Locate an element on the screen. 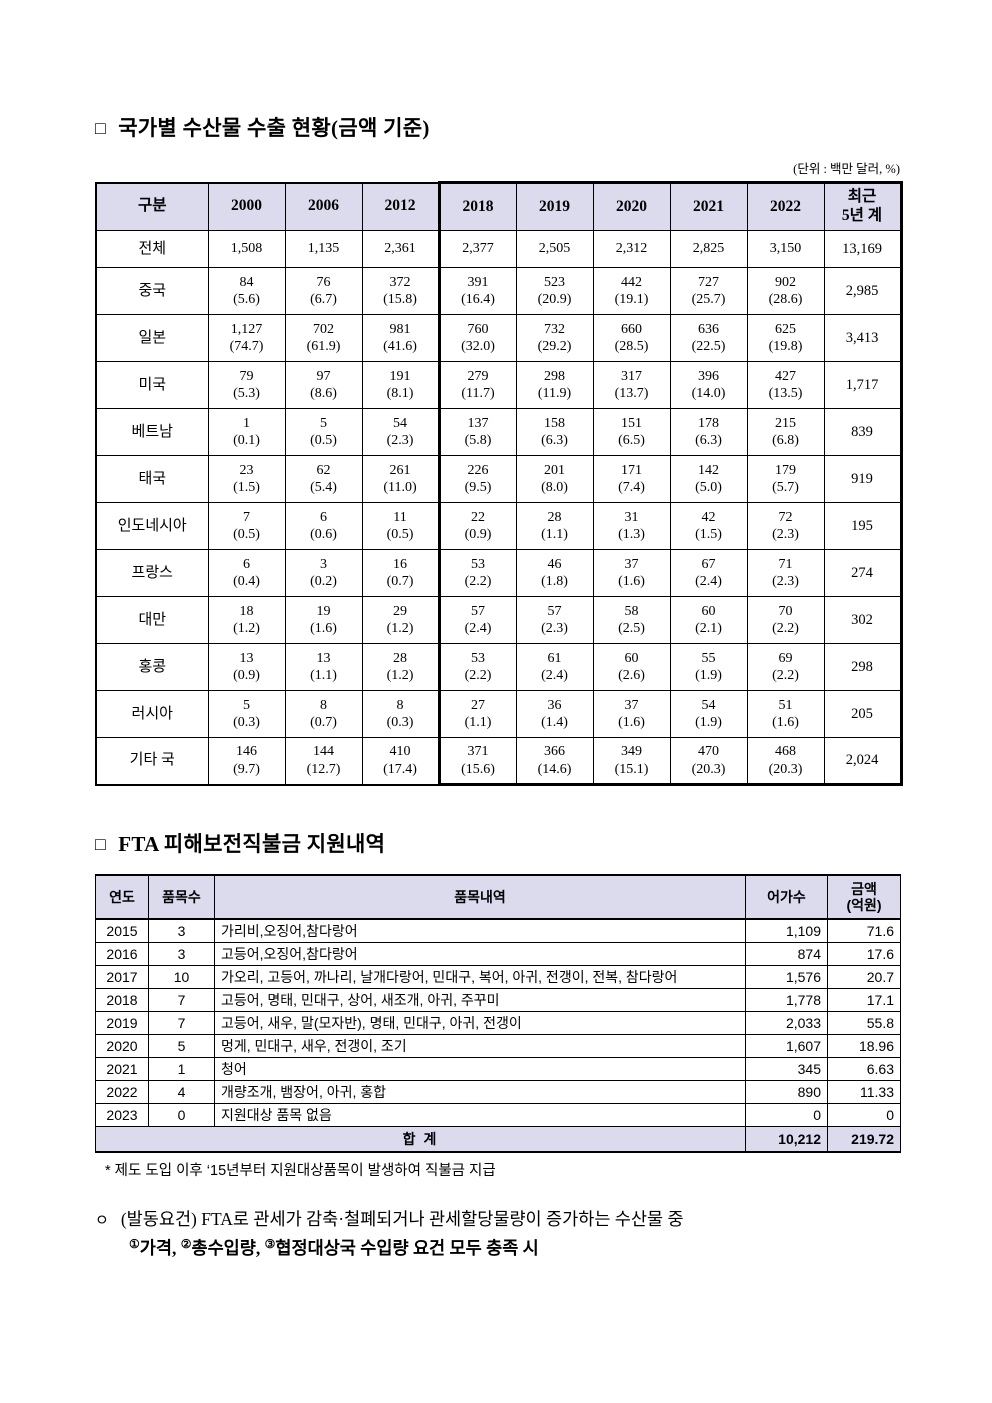 The height and width of the screenshot is (1403, 992). export-cell-value: 2,825 is located at coordinates (708, 249).